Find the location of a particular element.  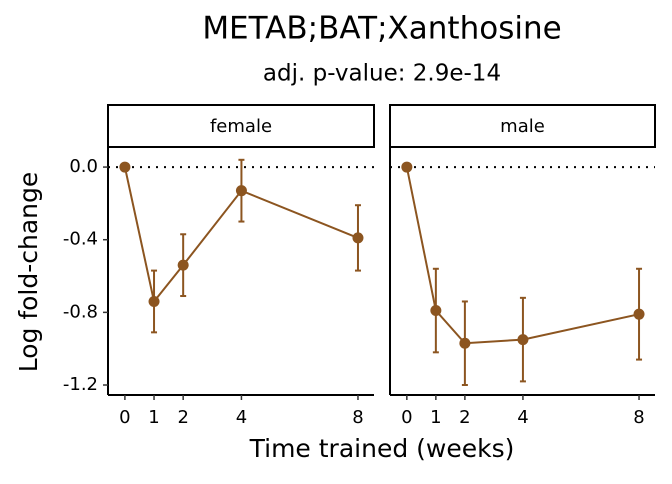

y-tick-label: -0.4 is located at coordinates (80, 239).